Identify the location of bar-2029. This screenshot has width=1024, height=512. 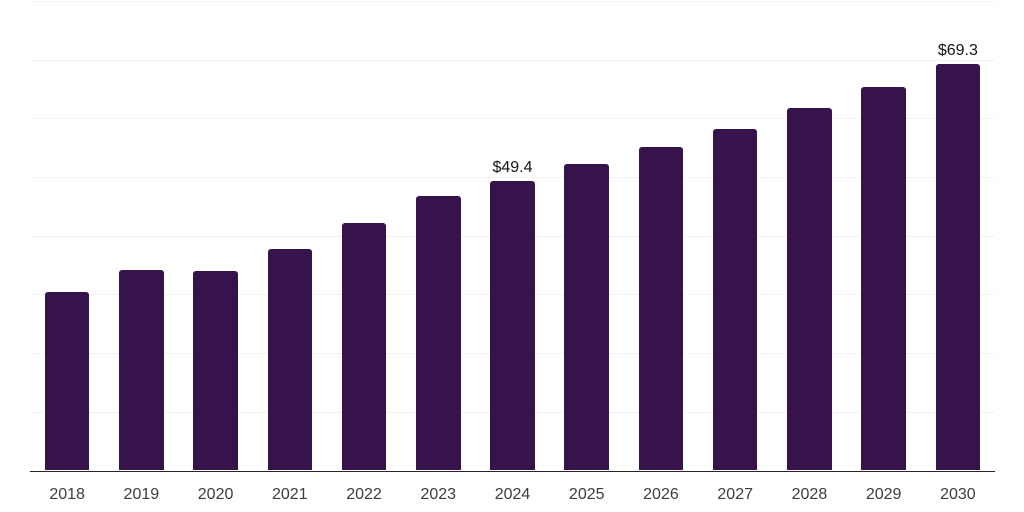
(883, 278).